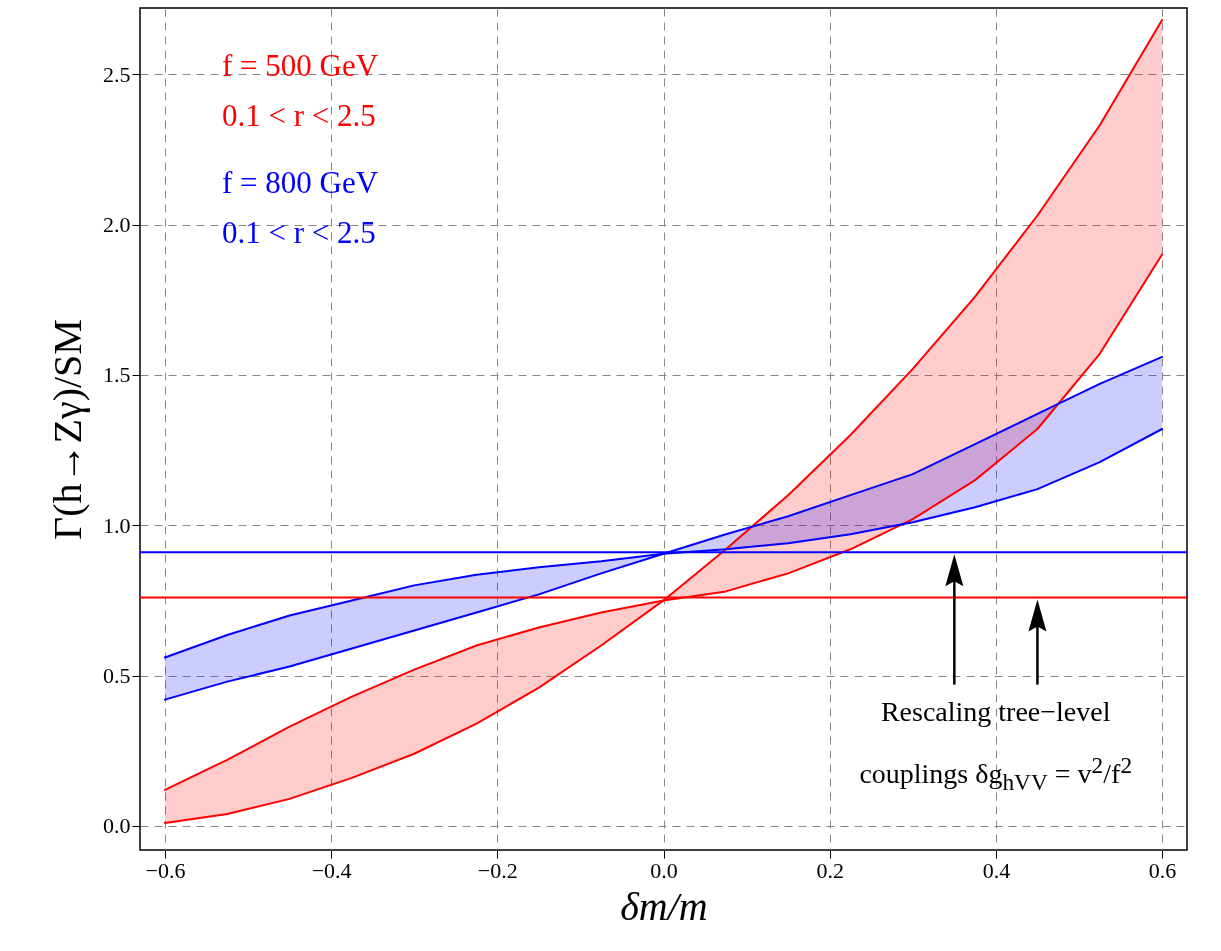 Image resolution: width=1221 pixels, height=951 pixels. What do you see at coordinates (300, 91) in the screenshot?
I see `text: f = 500 GeV 0.1 < r < 2.5` at bounding box center [300, 91].